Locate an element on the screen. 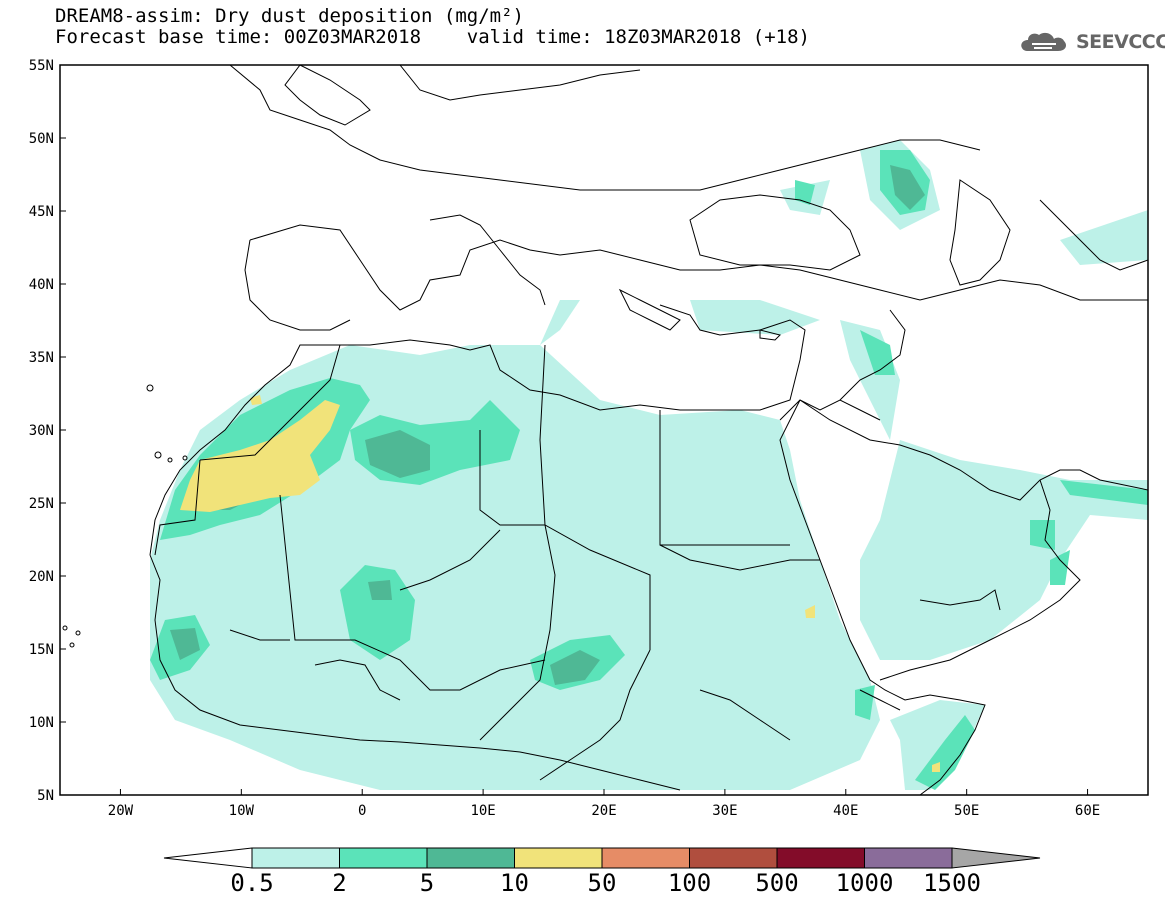 The image size is (1165, 907). colorbar-high-end is located at coordinates (996, 858).